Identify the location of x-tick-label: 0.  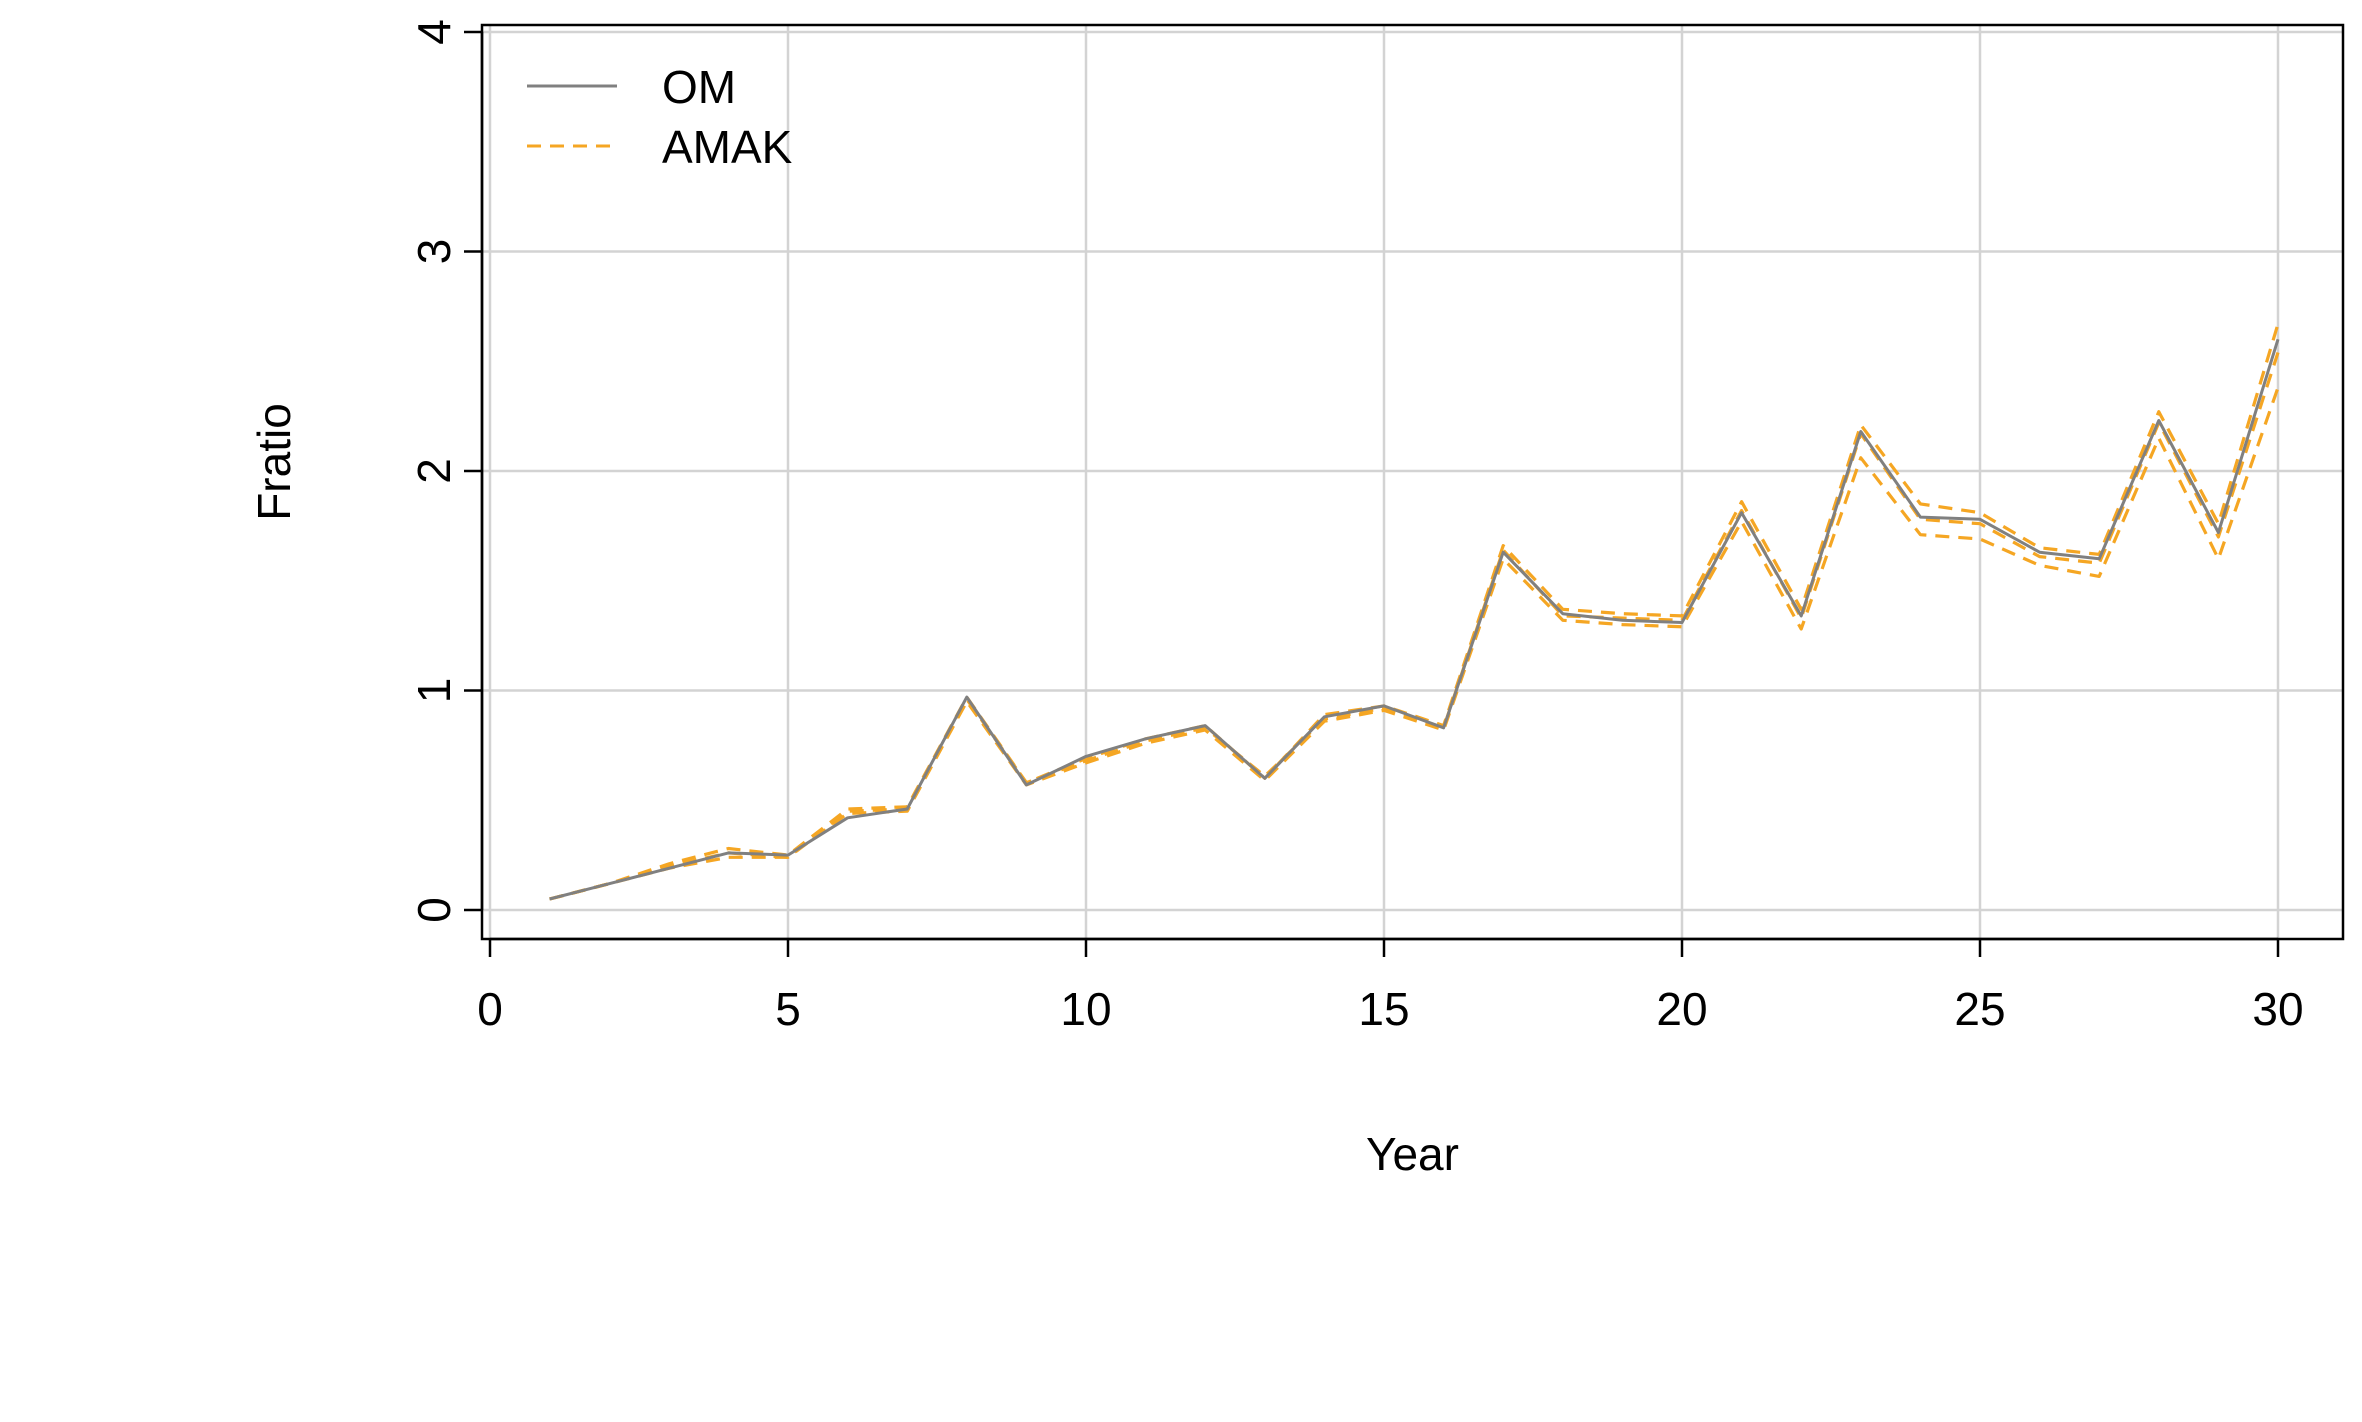
(490, 1009).